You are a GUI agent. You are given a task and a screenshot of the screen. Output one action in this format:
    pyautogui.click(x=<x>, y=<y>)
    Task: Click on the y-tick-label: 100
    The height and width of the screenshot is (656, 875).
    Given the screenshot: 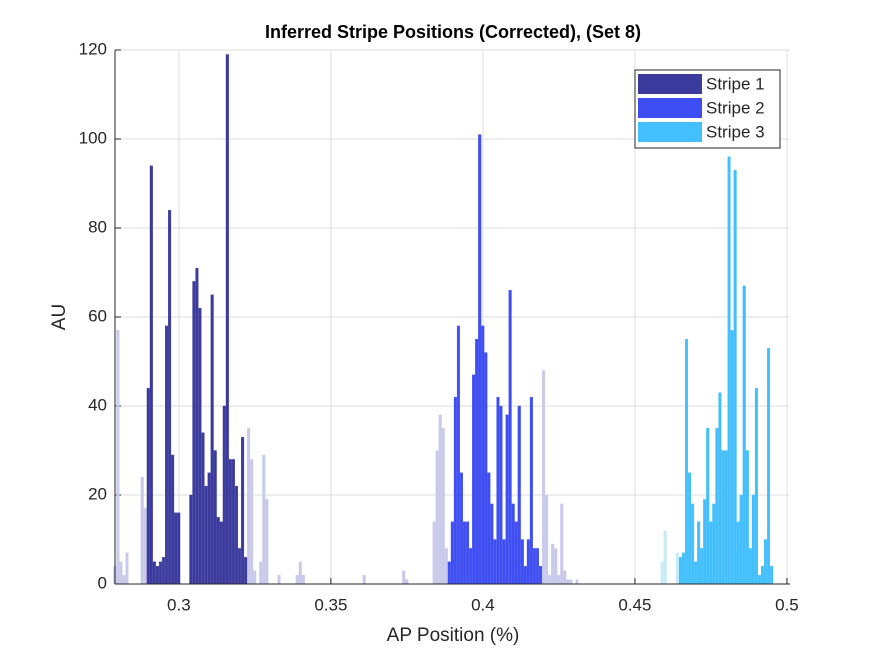 What is the action you would take?
    pyautogui.click(x=93, y=137)
    